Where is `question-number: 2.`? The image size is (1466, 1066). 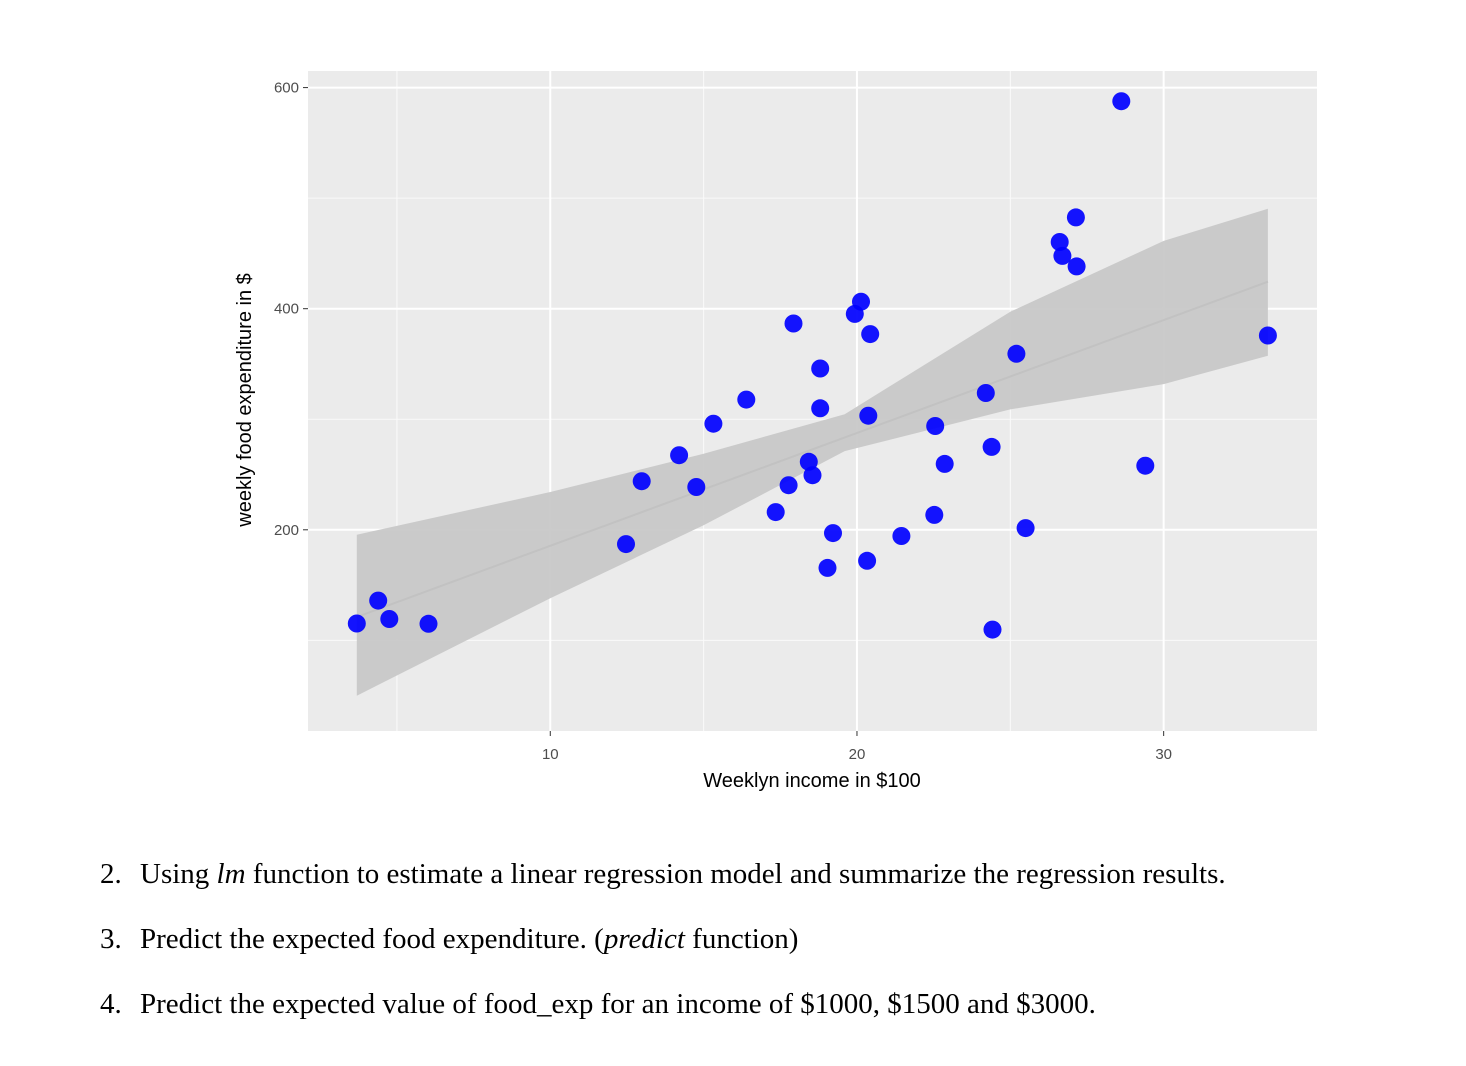
question-number: 2. is located at coordinates (111, 874).